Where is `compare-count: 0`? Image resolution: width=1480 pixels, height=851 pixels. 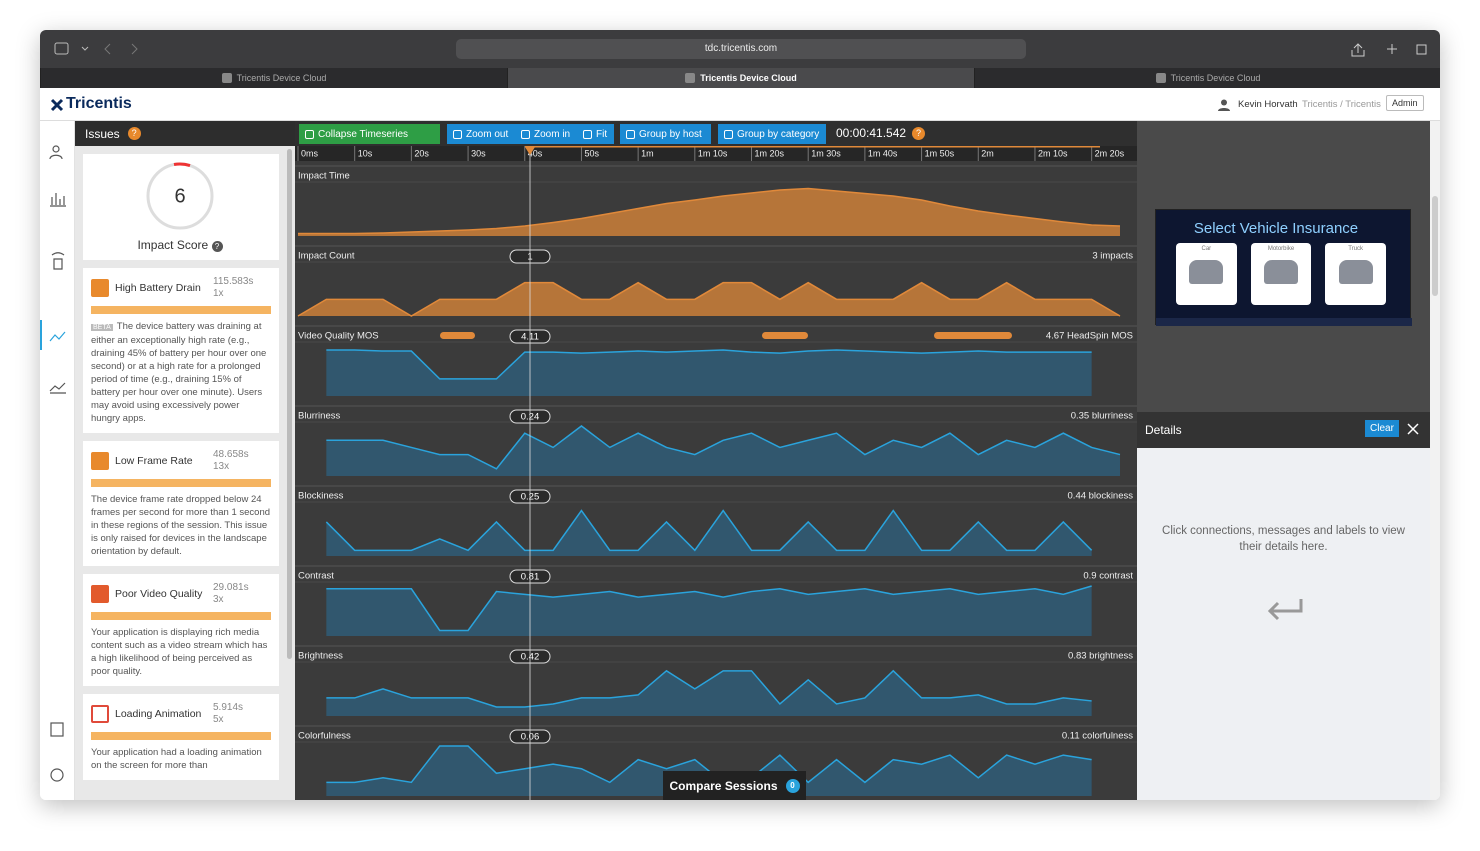
compare-count: 0 is located at coordinates (792, 785).